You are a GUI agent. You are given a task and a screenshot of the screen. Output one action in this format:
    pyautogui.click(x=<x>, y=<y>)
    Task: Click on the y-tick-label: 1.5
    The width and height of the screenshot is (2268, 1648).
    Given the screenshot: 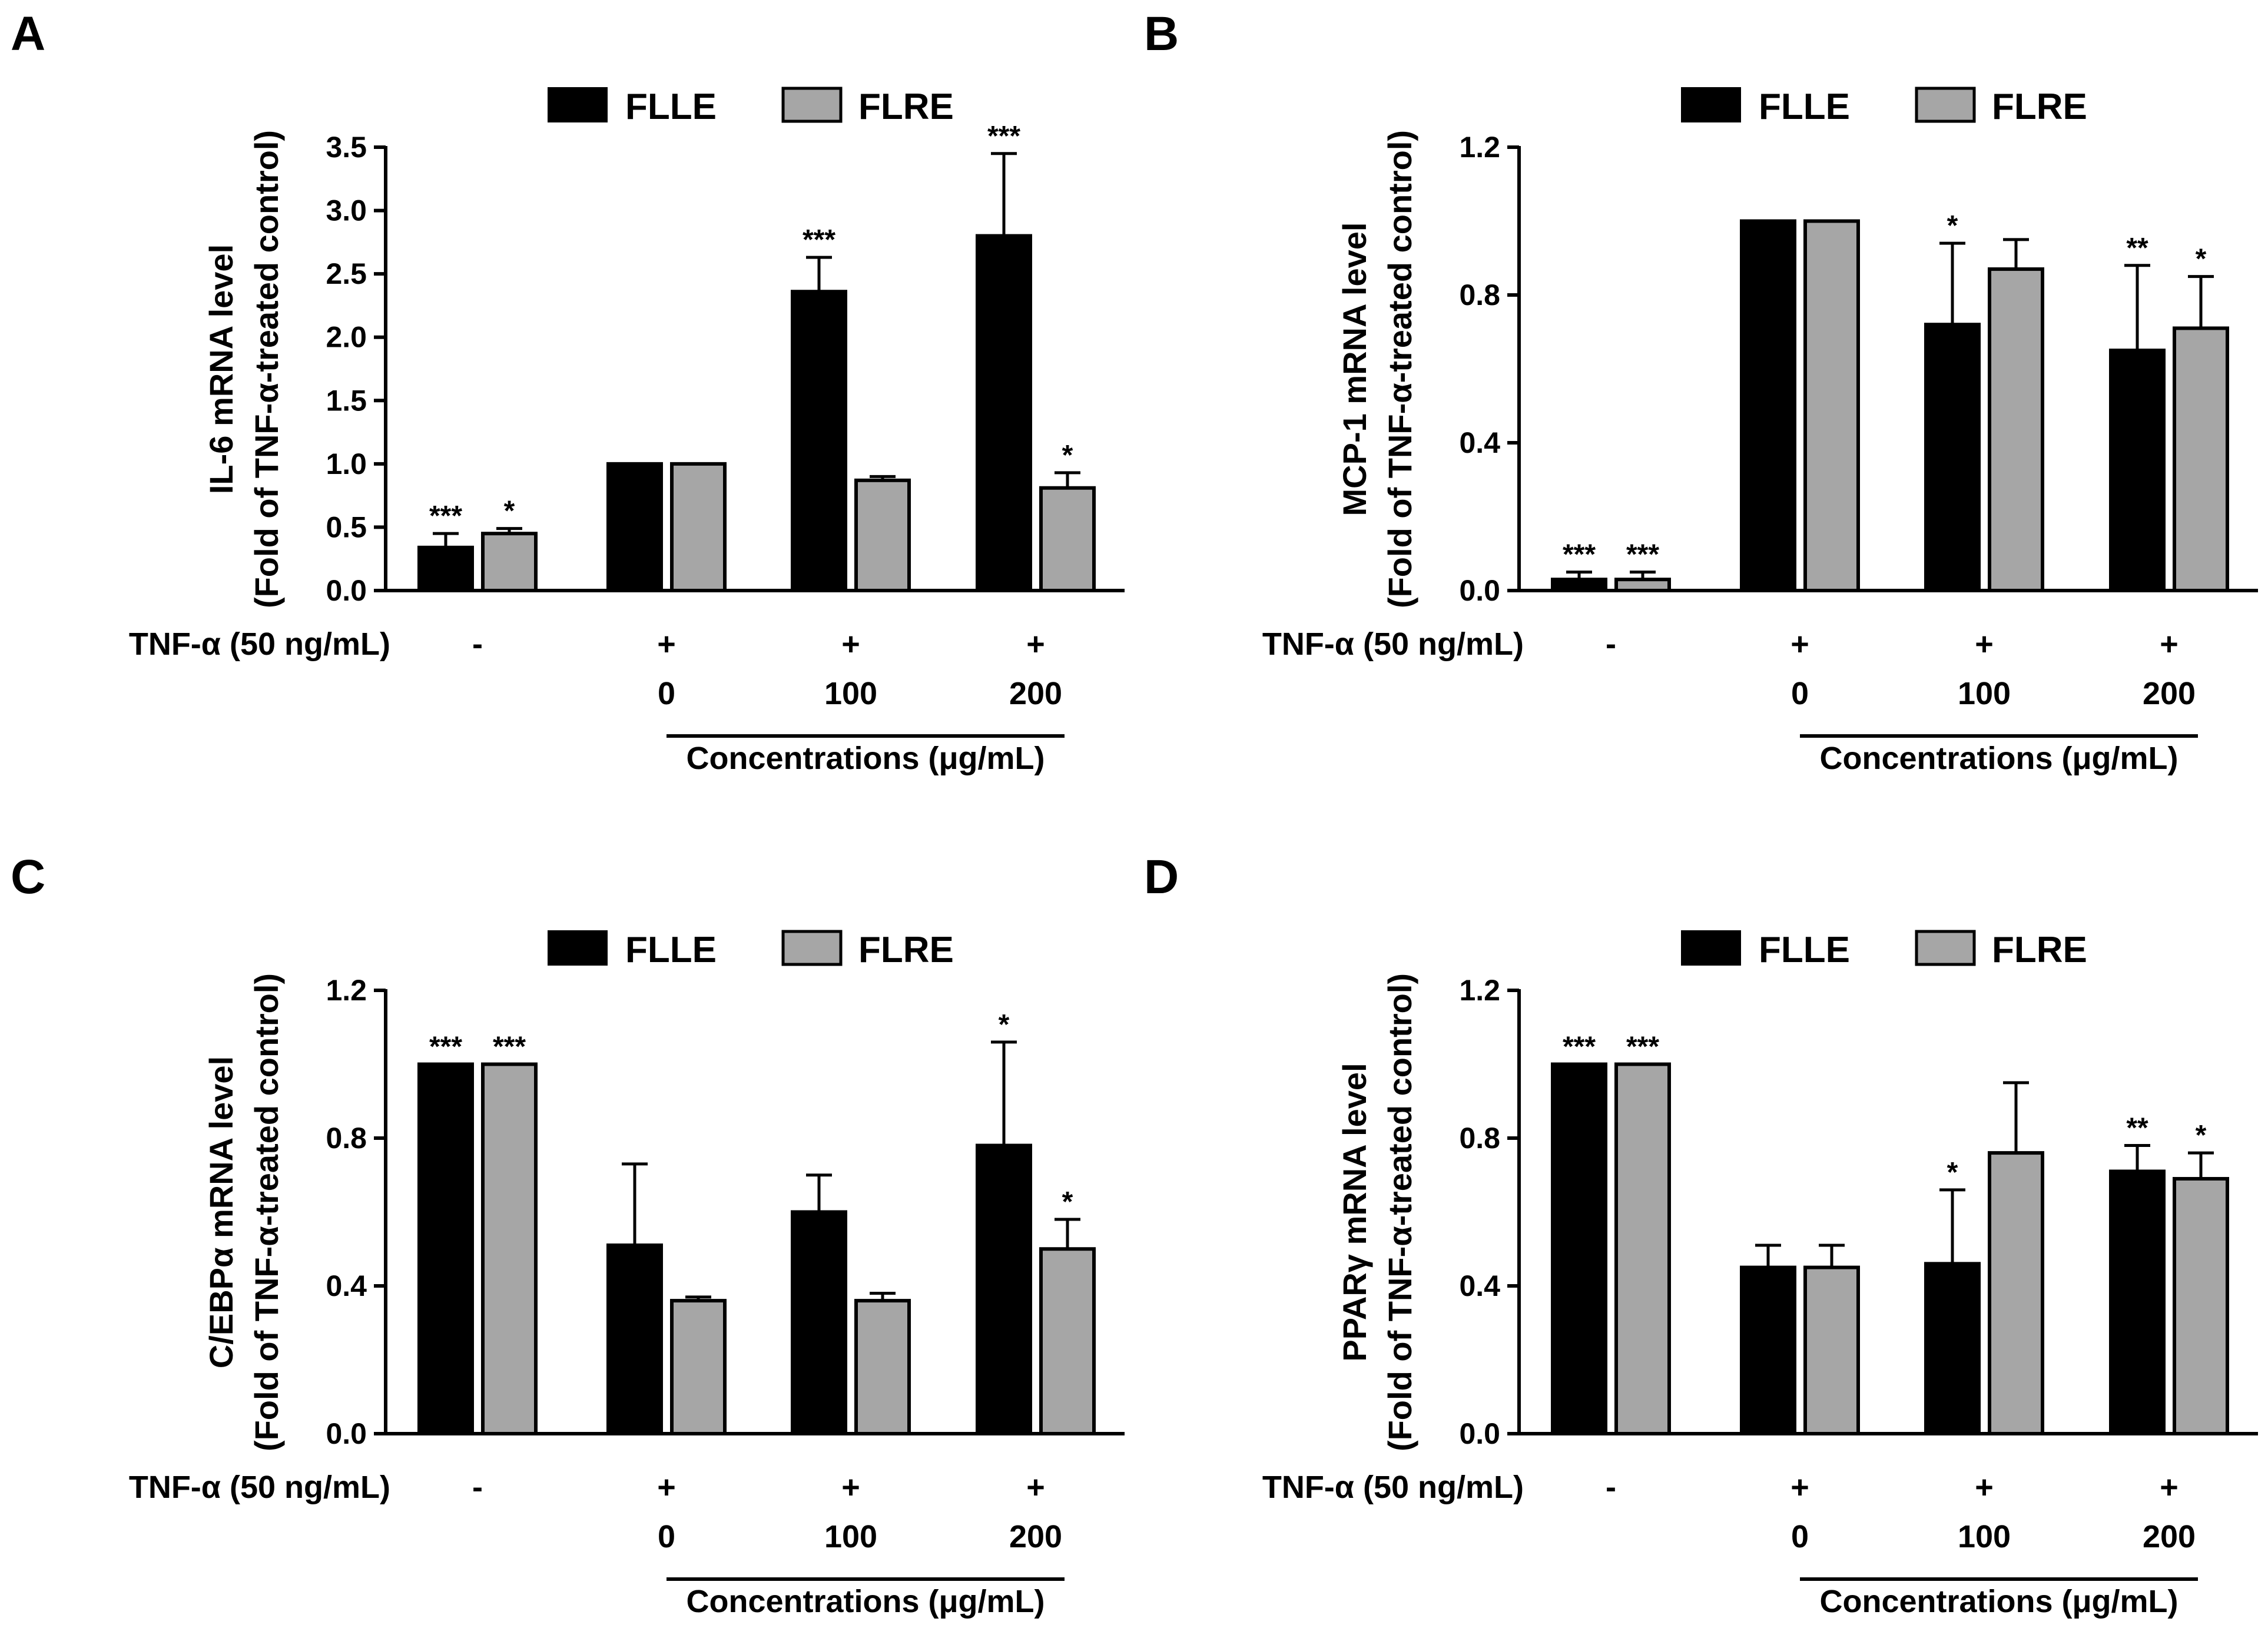 What is the action you would take?
    pyautogui.click(x=346, y=400)
    